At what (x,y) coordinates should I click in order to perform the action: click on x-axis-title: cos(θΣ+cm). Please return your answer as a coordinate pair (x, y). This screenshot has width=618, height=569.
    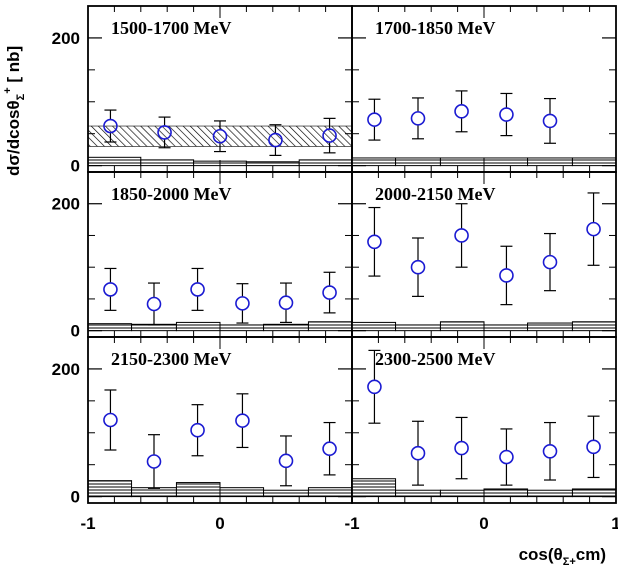
    Looking at the image, I should click on (562, 556).